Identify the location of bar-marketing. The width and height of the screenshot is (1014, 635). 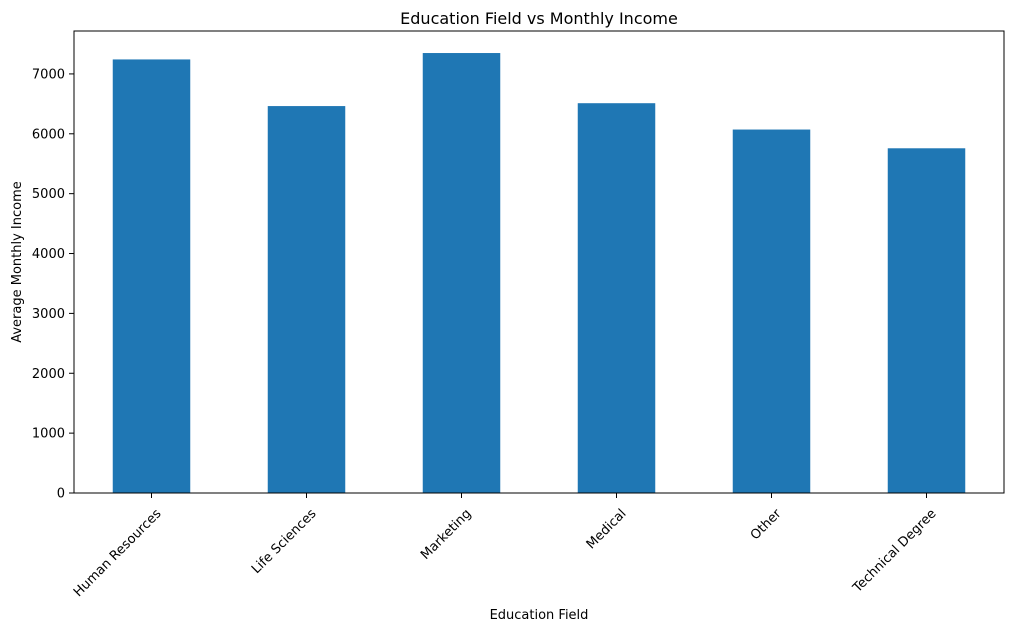
(461, 273).